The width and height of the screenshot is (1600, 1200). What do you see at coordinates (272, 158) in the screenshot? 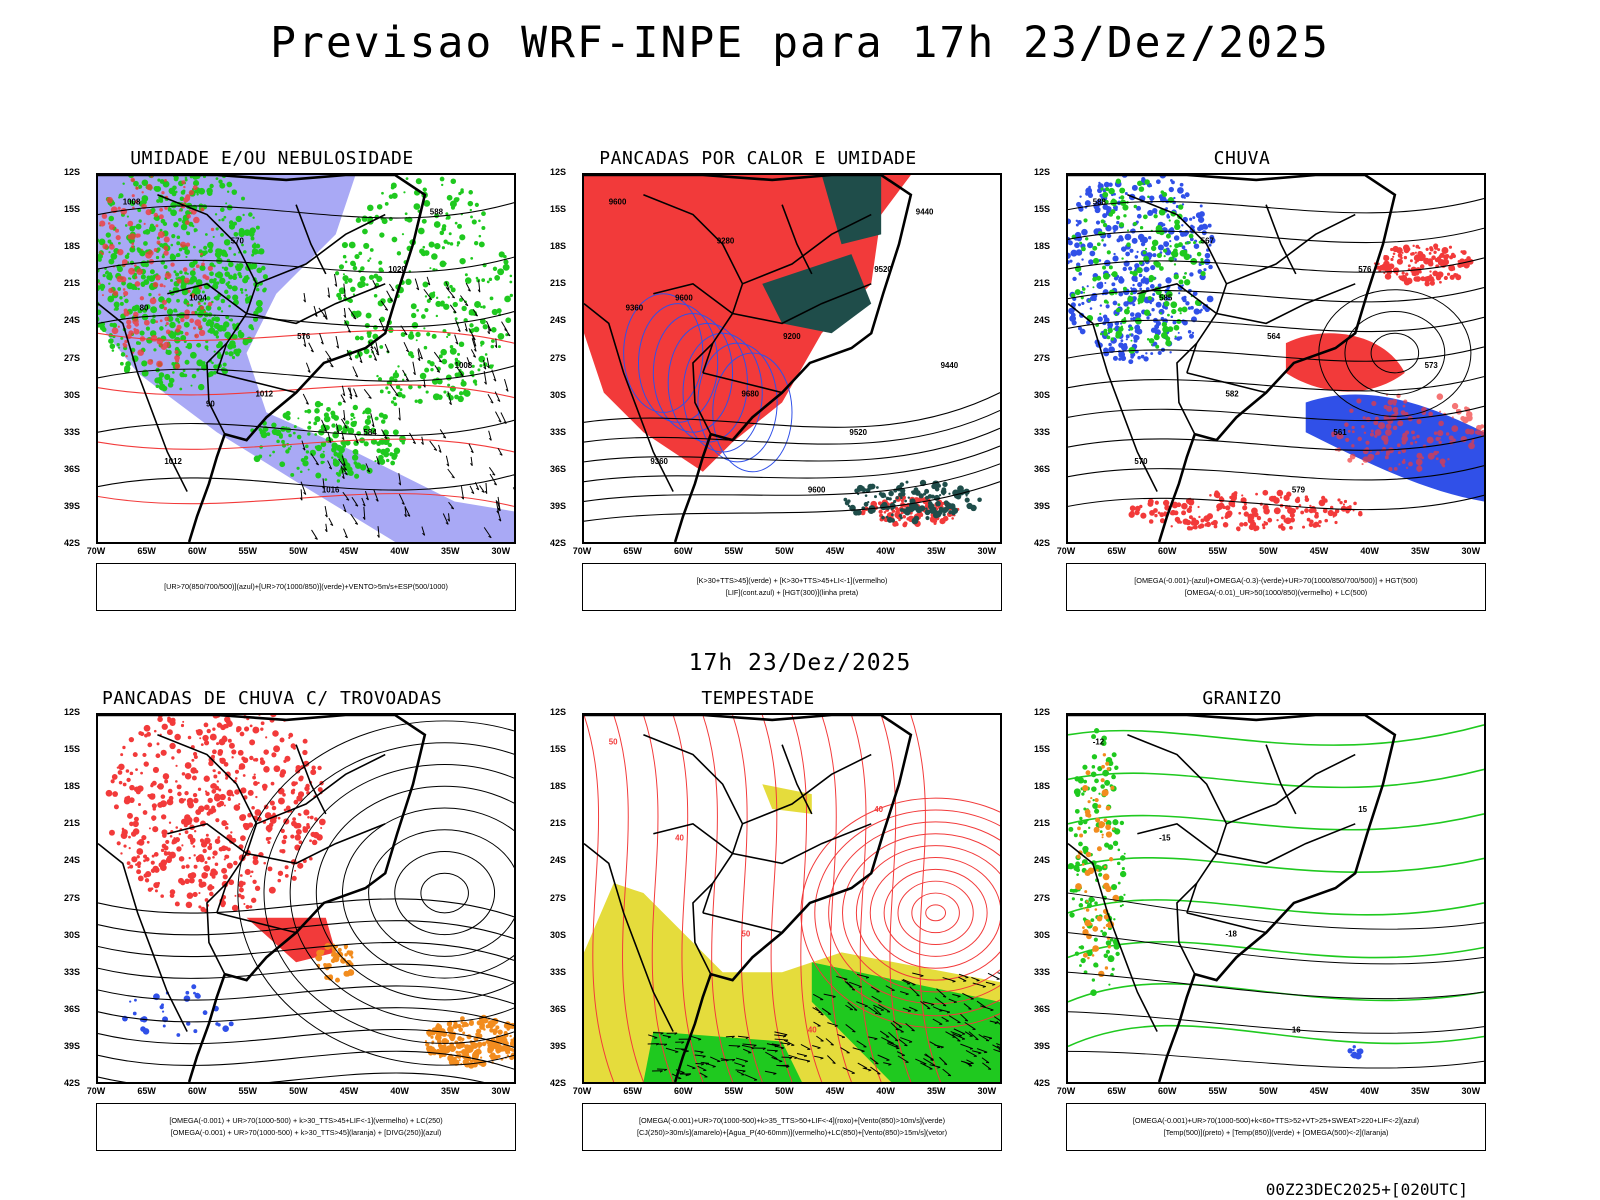
I see `panel-title: UMIDADE E/OU NEBULOSIDADE` at bounding box center [272, 158].